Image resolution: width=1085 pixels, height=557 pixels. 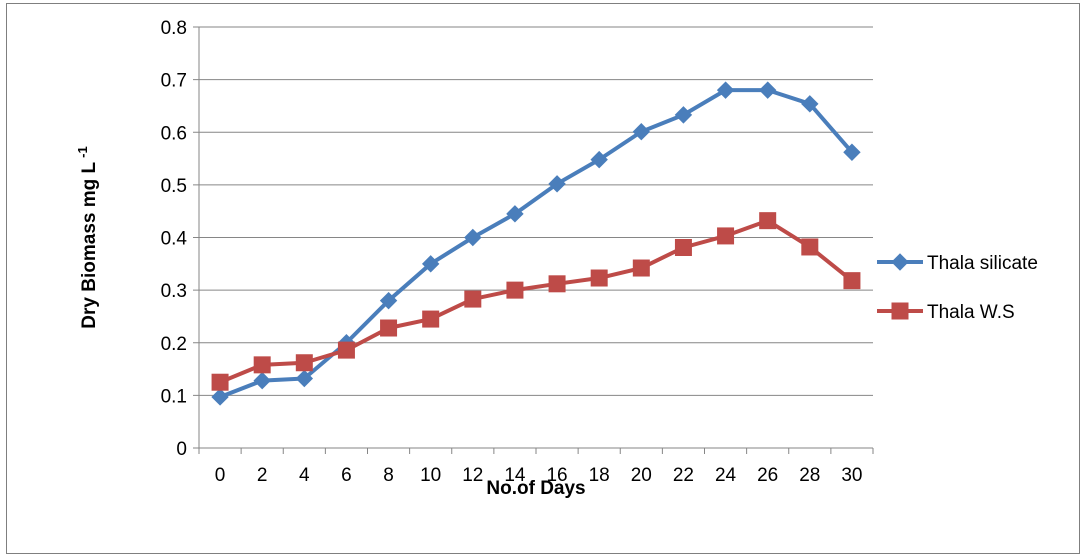 I want to click on y-tick-label: 0.4, so click(x=174, y=239).